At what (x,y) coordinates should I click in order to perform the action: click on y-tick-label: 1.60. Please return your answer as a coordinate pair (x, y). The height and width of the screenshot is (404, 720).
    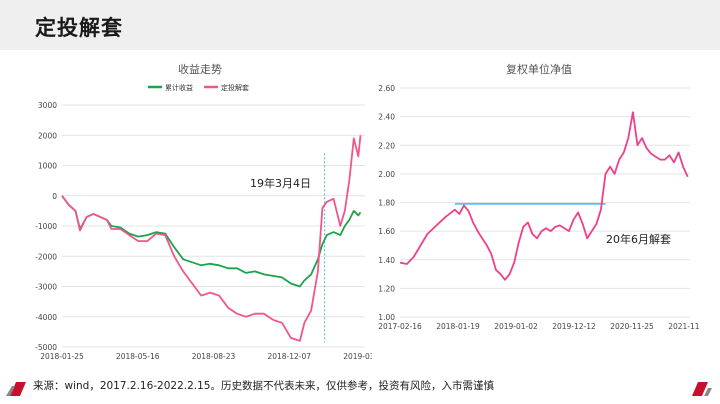
    Looking at the image, I should click on (386, 231).